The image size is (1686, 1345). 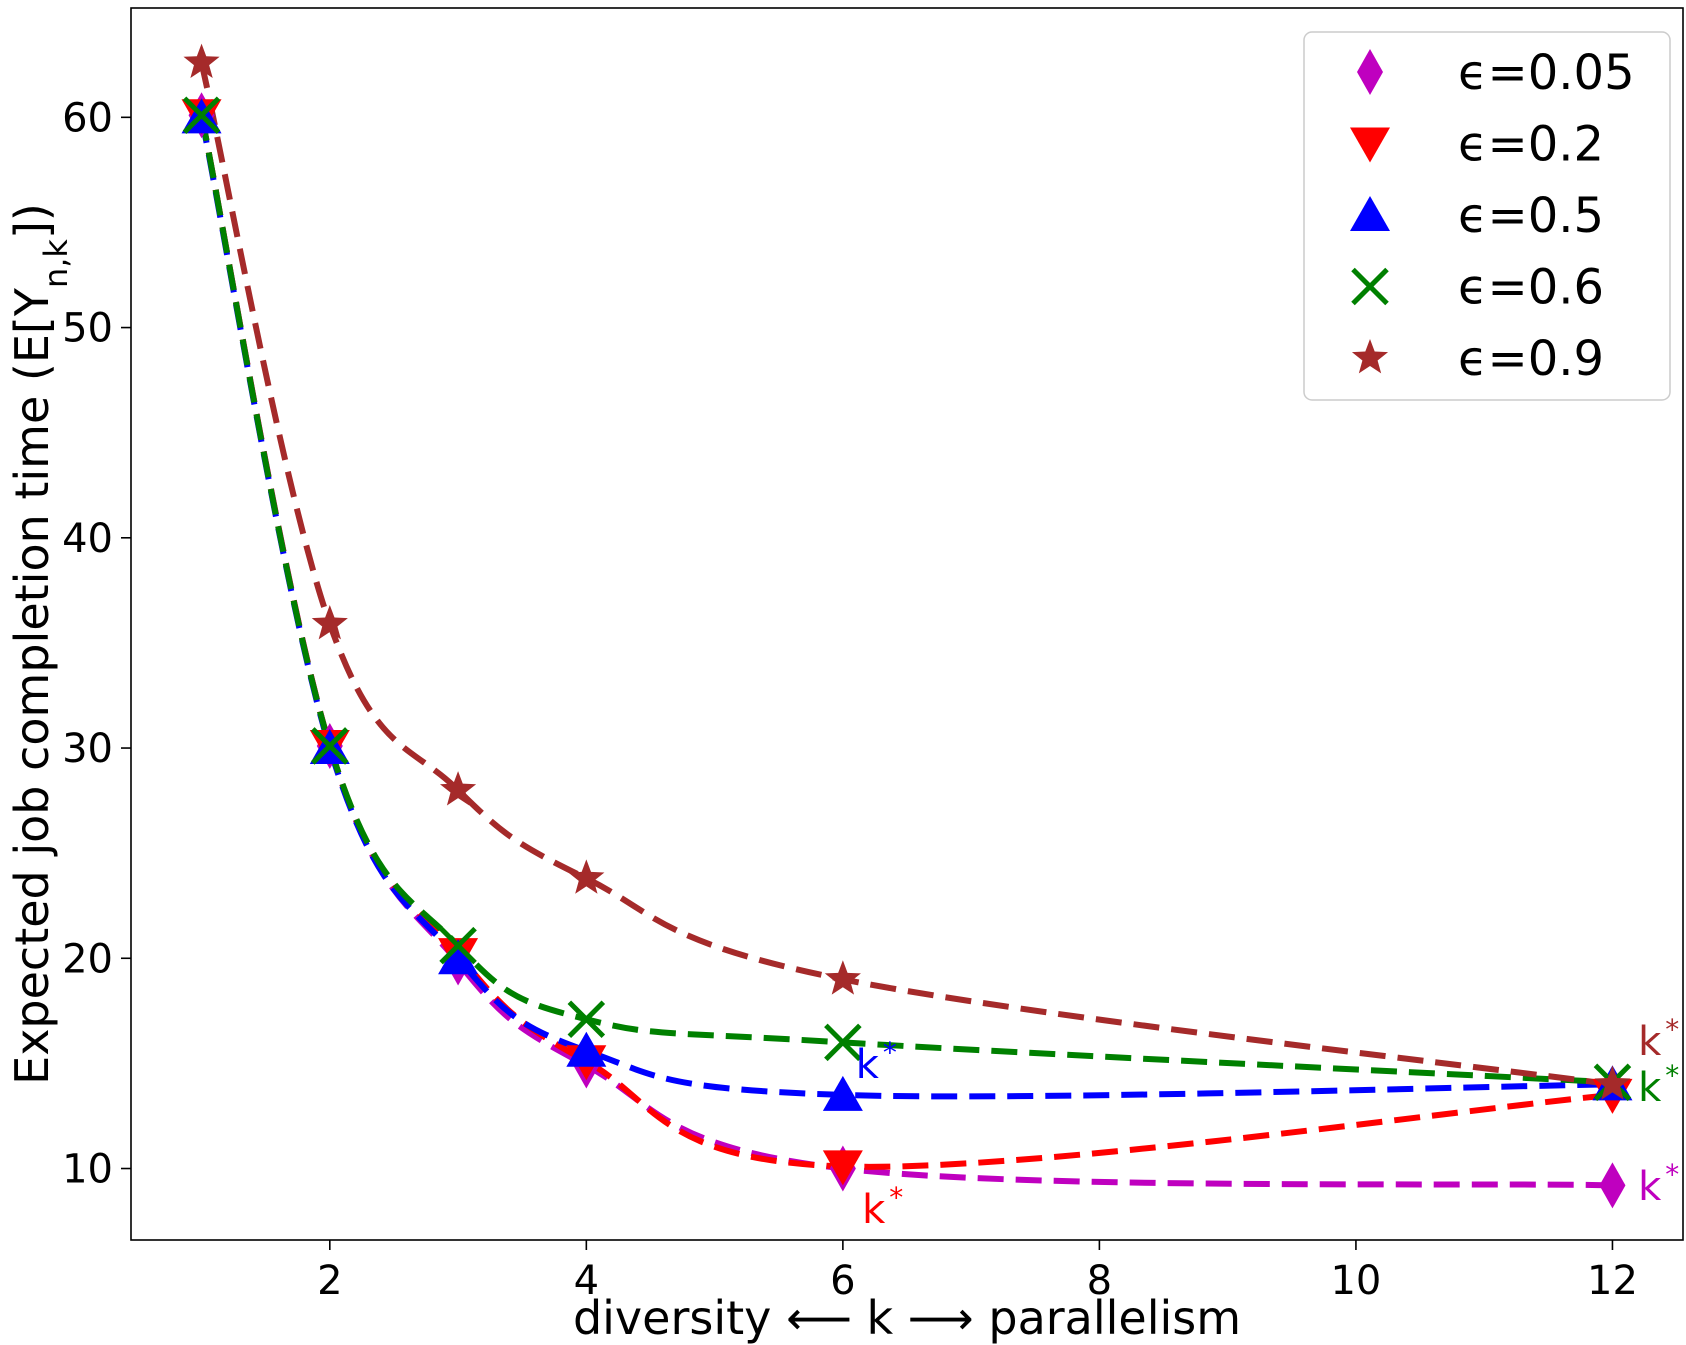 What do you see at coordinates (1546, 73) in the screenshot?
I see `legend-label-0: ϵ=0.05` at bounding box center [1546, 73].